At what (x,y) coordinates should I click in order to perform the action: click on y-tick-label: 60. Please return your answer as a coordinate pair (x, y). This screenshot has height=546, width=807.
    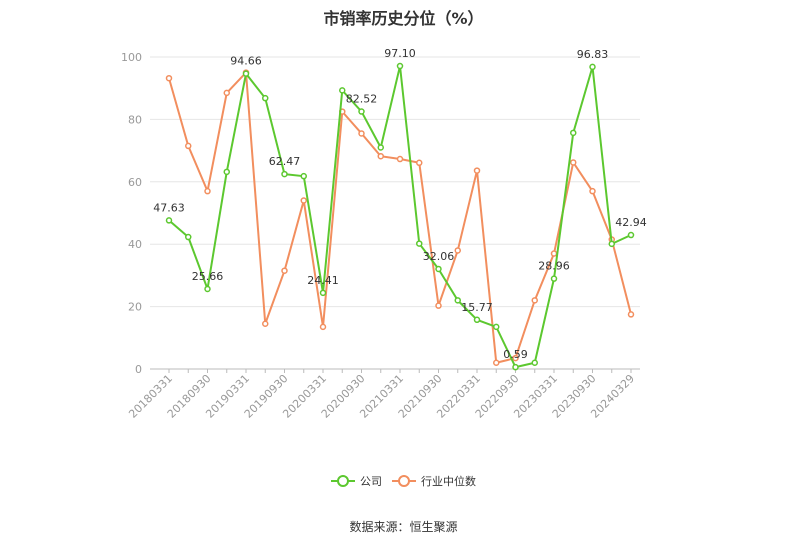
    Looking at the image, I should click on (135, 182).